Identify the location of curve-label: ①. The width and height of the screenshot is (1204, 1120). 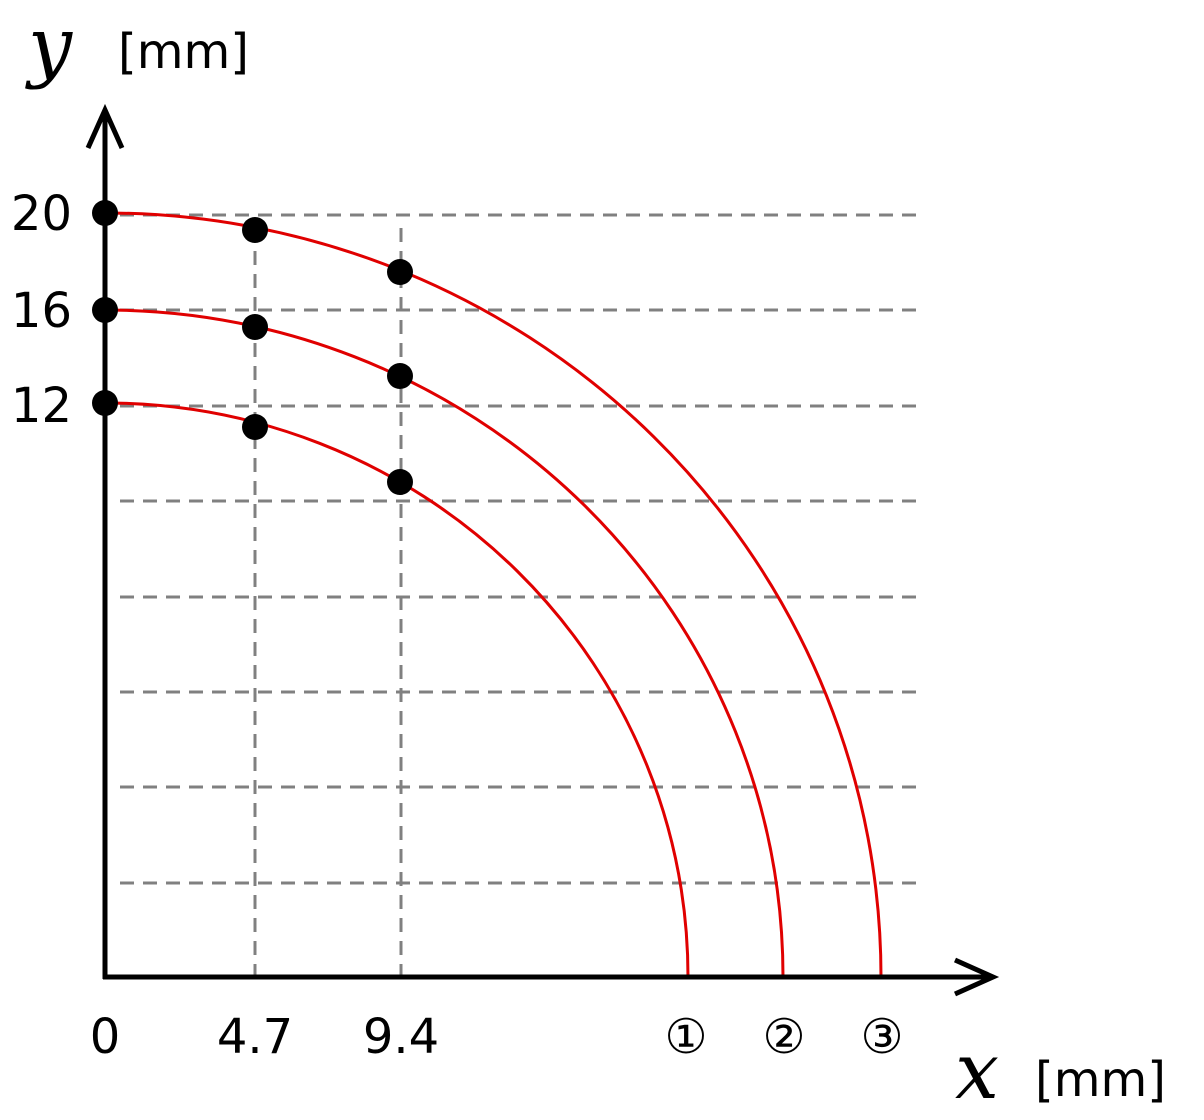
(685, 1037).